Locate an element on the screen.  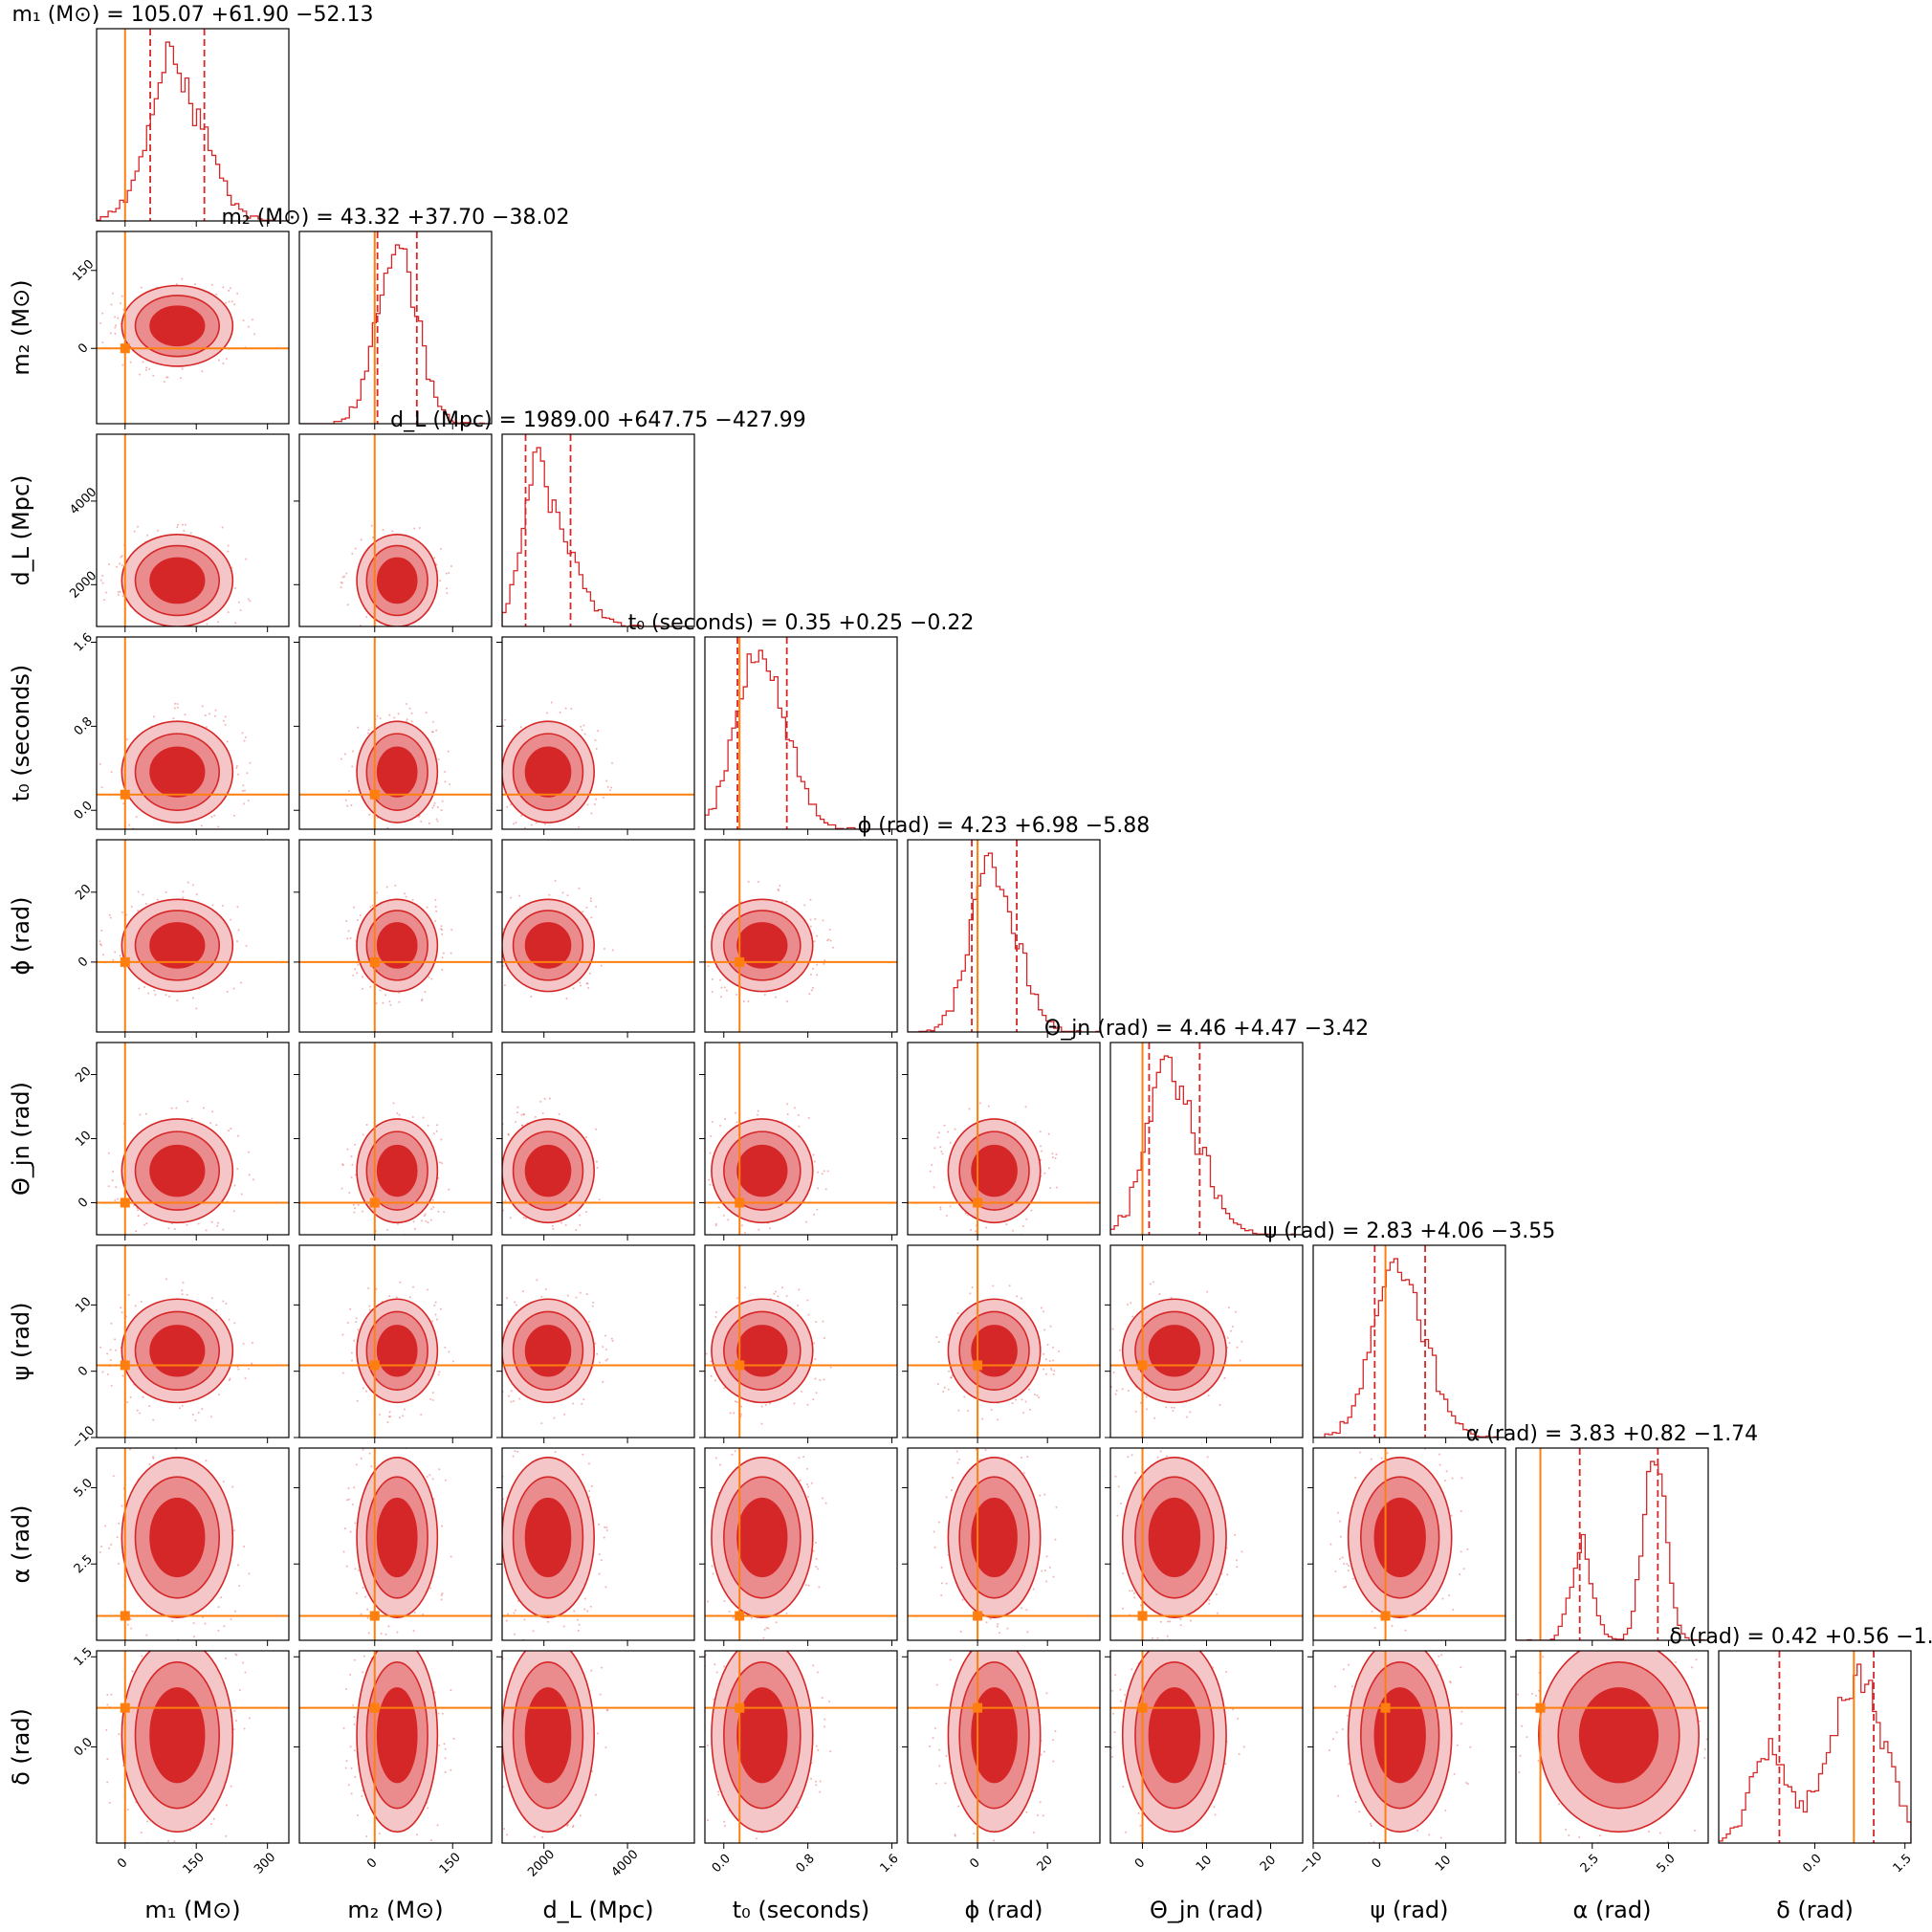
hist-panel-theta: Θ_jn (rad) = 4.46 +4.47 −3.42 is located at coordinates (1206, 1128).